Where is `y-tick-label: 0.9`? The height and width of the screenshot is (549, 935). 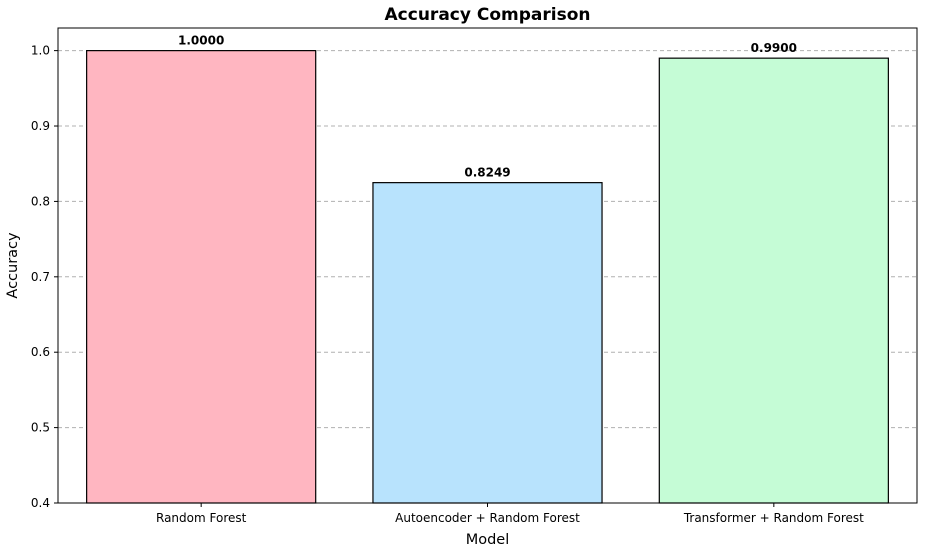 y-tick-label: 0.9 is located at coordinates (40, 126).